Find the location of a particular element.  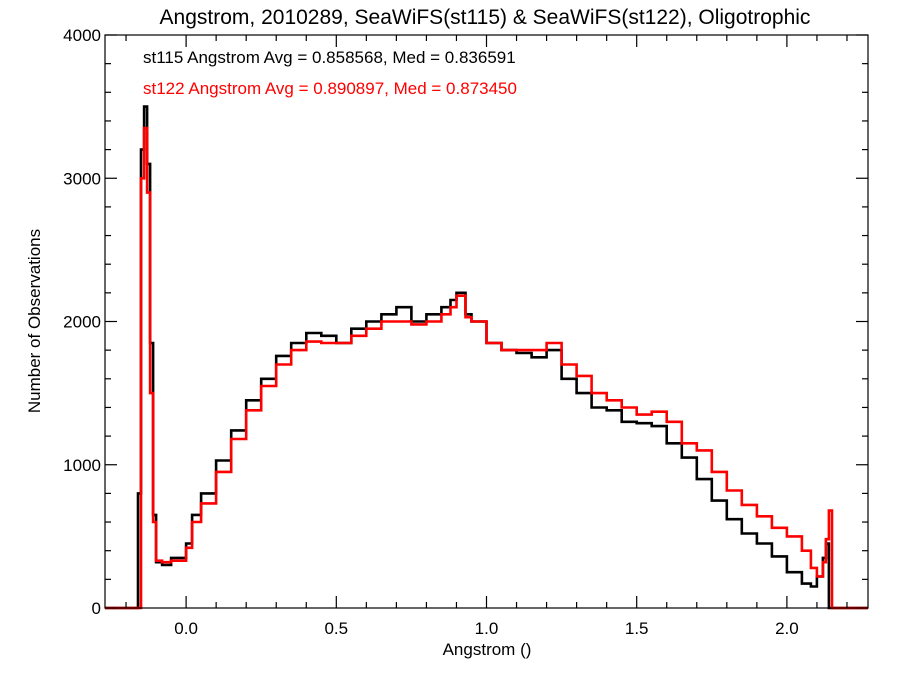

y-tick-label: 2000 is located at coordinates (82, 322).